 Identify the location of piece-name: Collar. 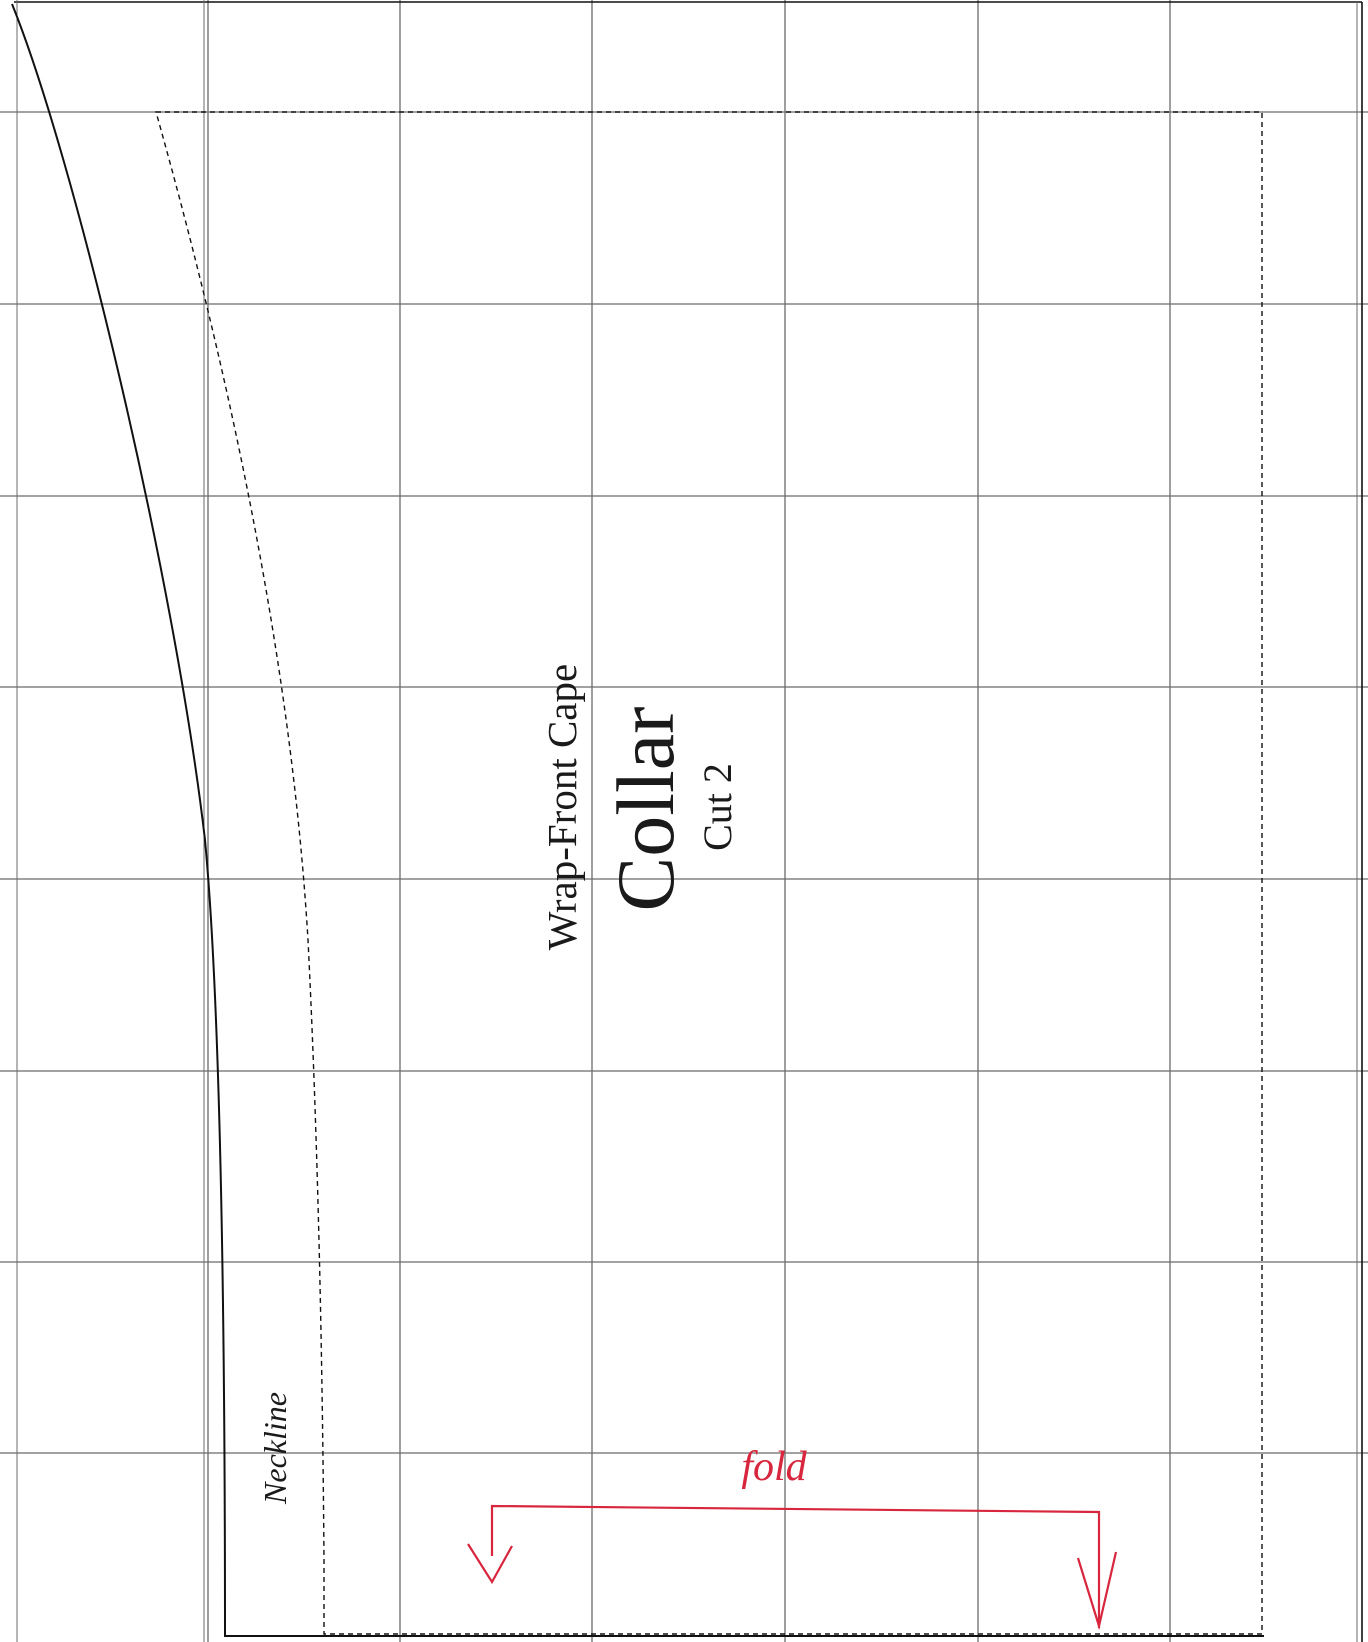
(645, 809).